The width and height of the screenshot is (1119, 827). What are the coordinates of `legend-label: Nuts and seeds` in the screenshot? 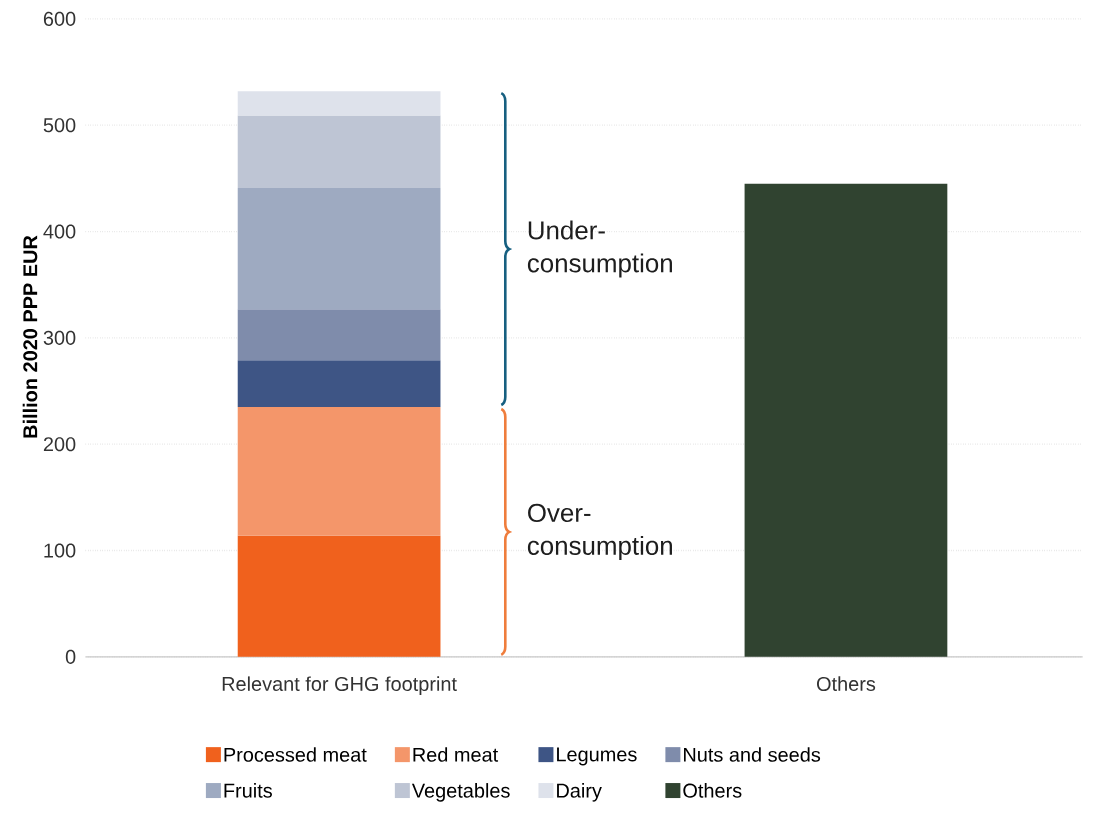 It's located at (752, 754).